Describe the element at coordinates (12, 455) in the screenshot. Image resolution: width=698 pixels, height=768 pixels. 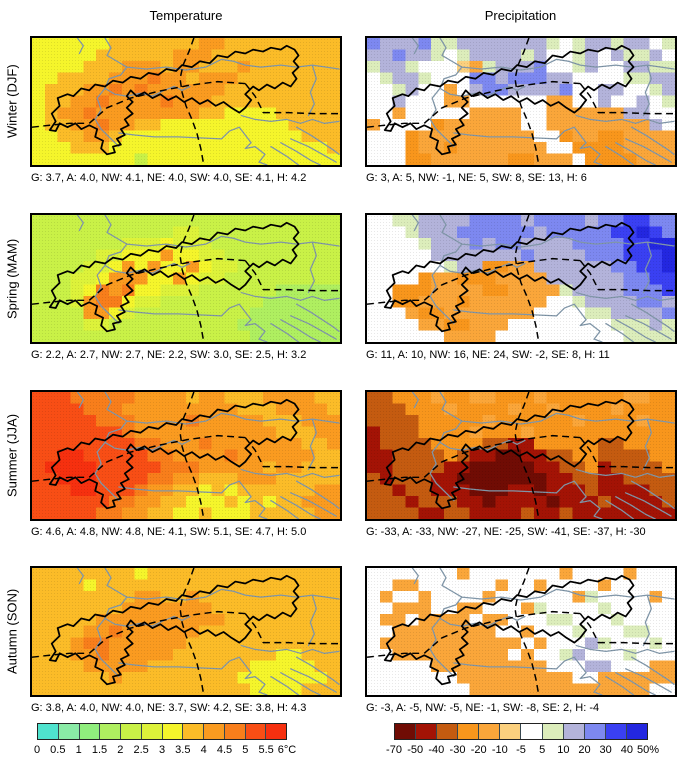
I see `row-label-summer: Summer (JJA)` at that location.